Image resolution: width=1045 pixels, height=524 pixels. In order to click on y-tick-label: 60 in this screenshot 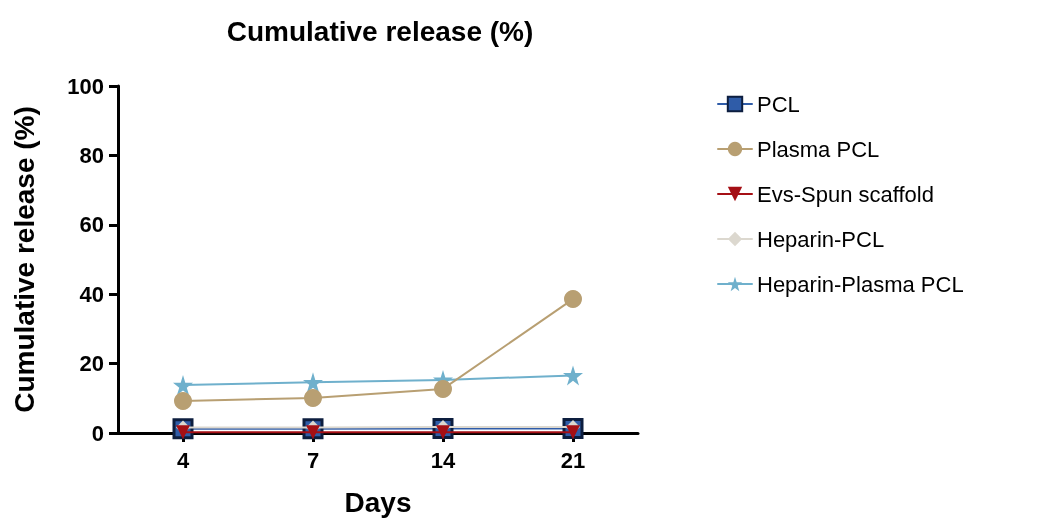, I will do `click(91, 225)`.